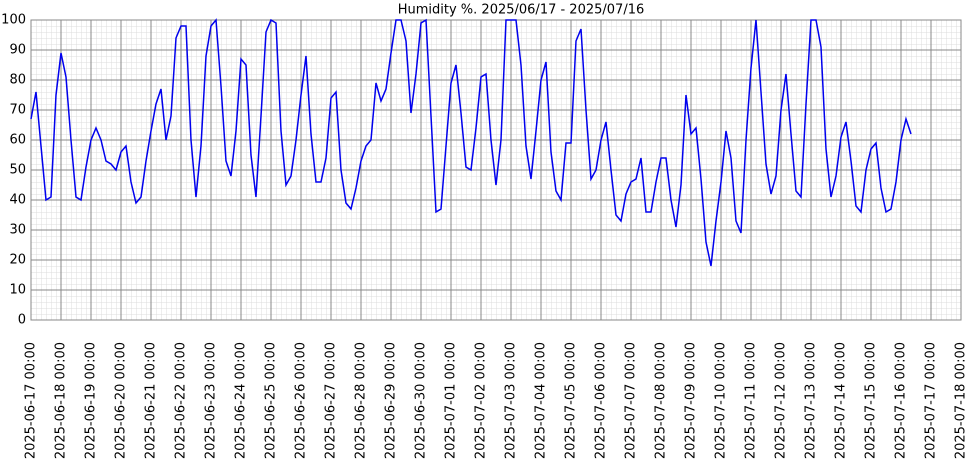  I want to click on x-tick-label: 2025-06-26 00:00, so click(301, 400).